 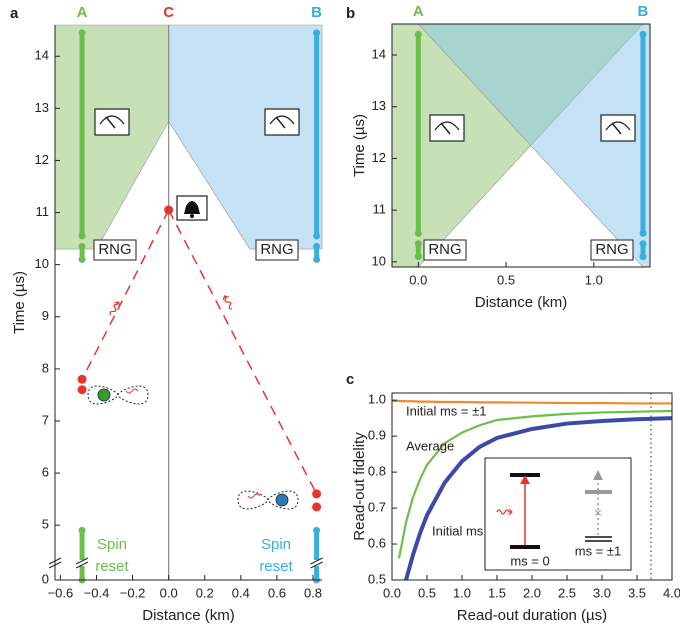 What do you see at coordinates (446, 410) in the screenshot?
I see `series-label: Initial ms = ±1` at bounding box center [446, 410].